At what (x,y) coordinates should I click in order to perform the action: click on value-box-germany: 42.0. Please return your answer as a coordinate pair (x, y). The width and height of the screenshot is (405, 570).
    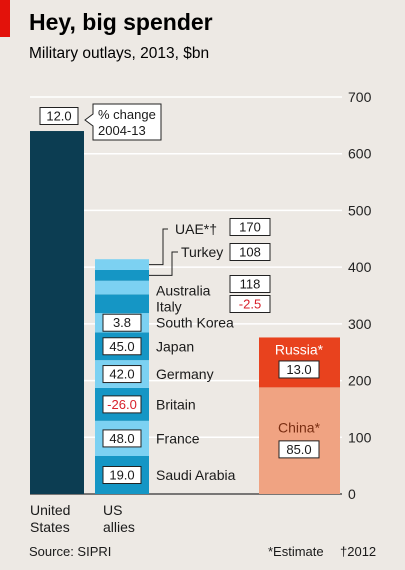
    Looking at the image, I should click on (122, 374).